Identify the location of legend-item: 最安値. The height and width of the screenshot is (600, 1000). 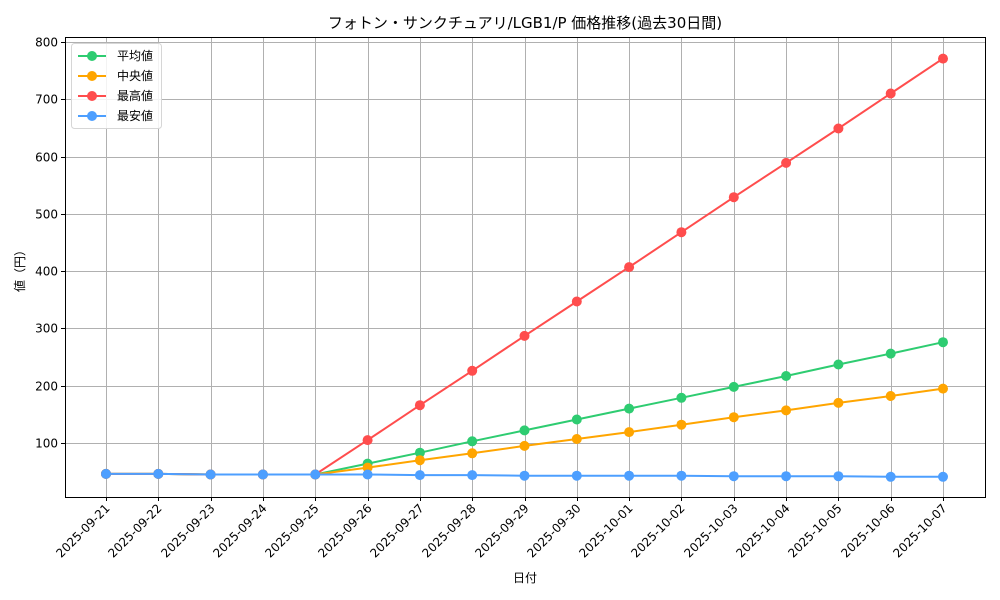
(115, 115).